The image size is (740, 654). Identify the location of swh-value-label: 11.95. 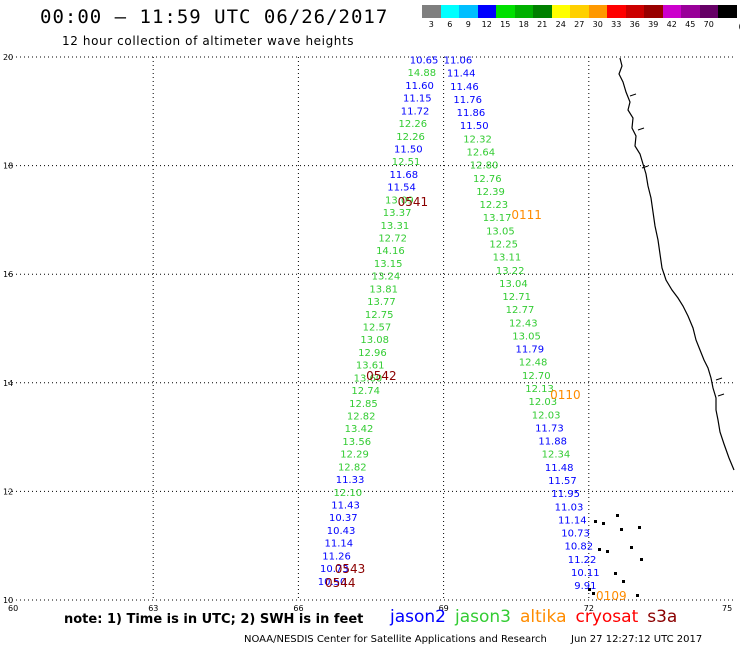
(565, 494).